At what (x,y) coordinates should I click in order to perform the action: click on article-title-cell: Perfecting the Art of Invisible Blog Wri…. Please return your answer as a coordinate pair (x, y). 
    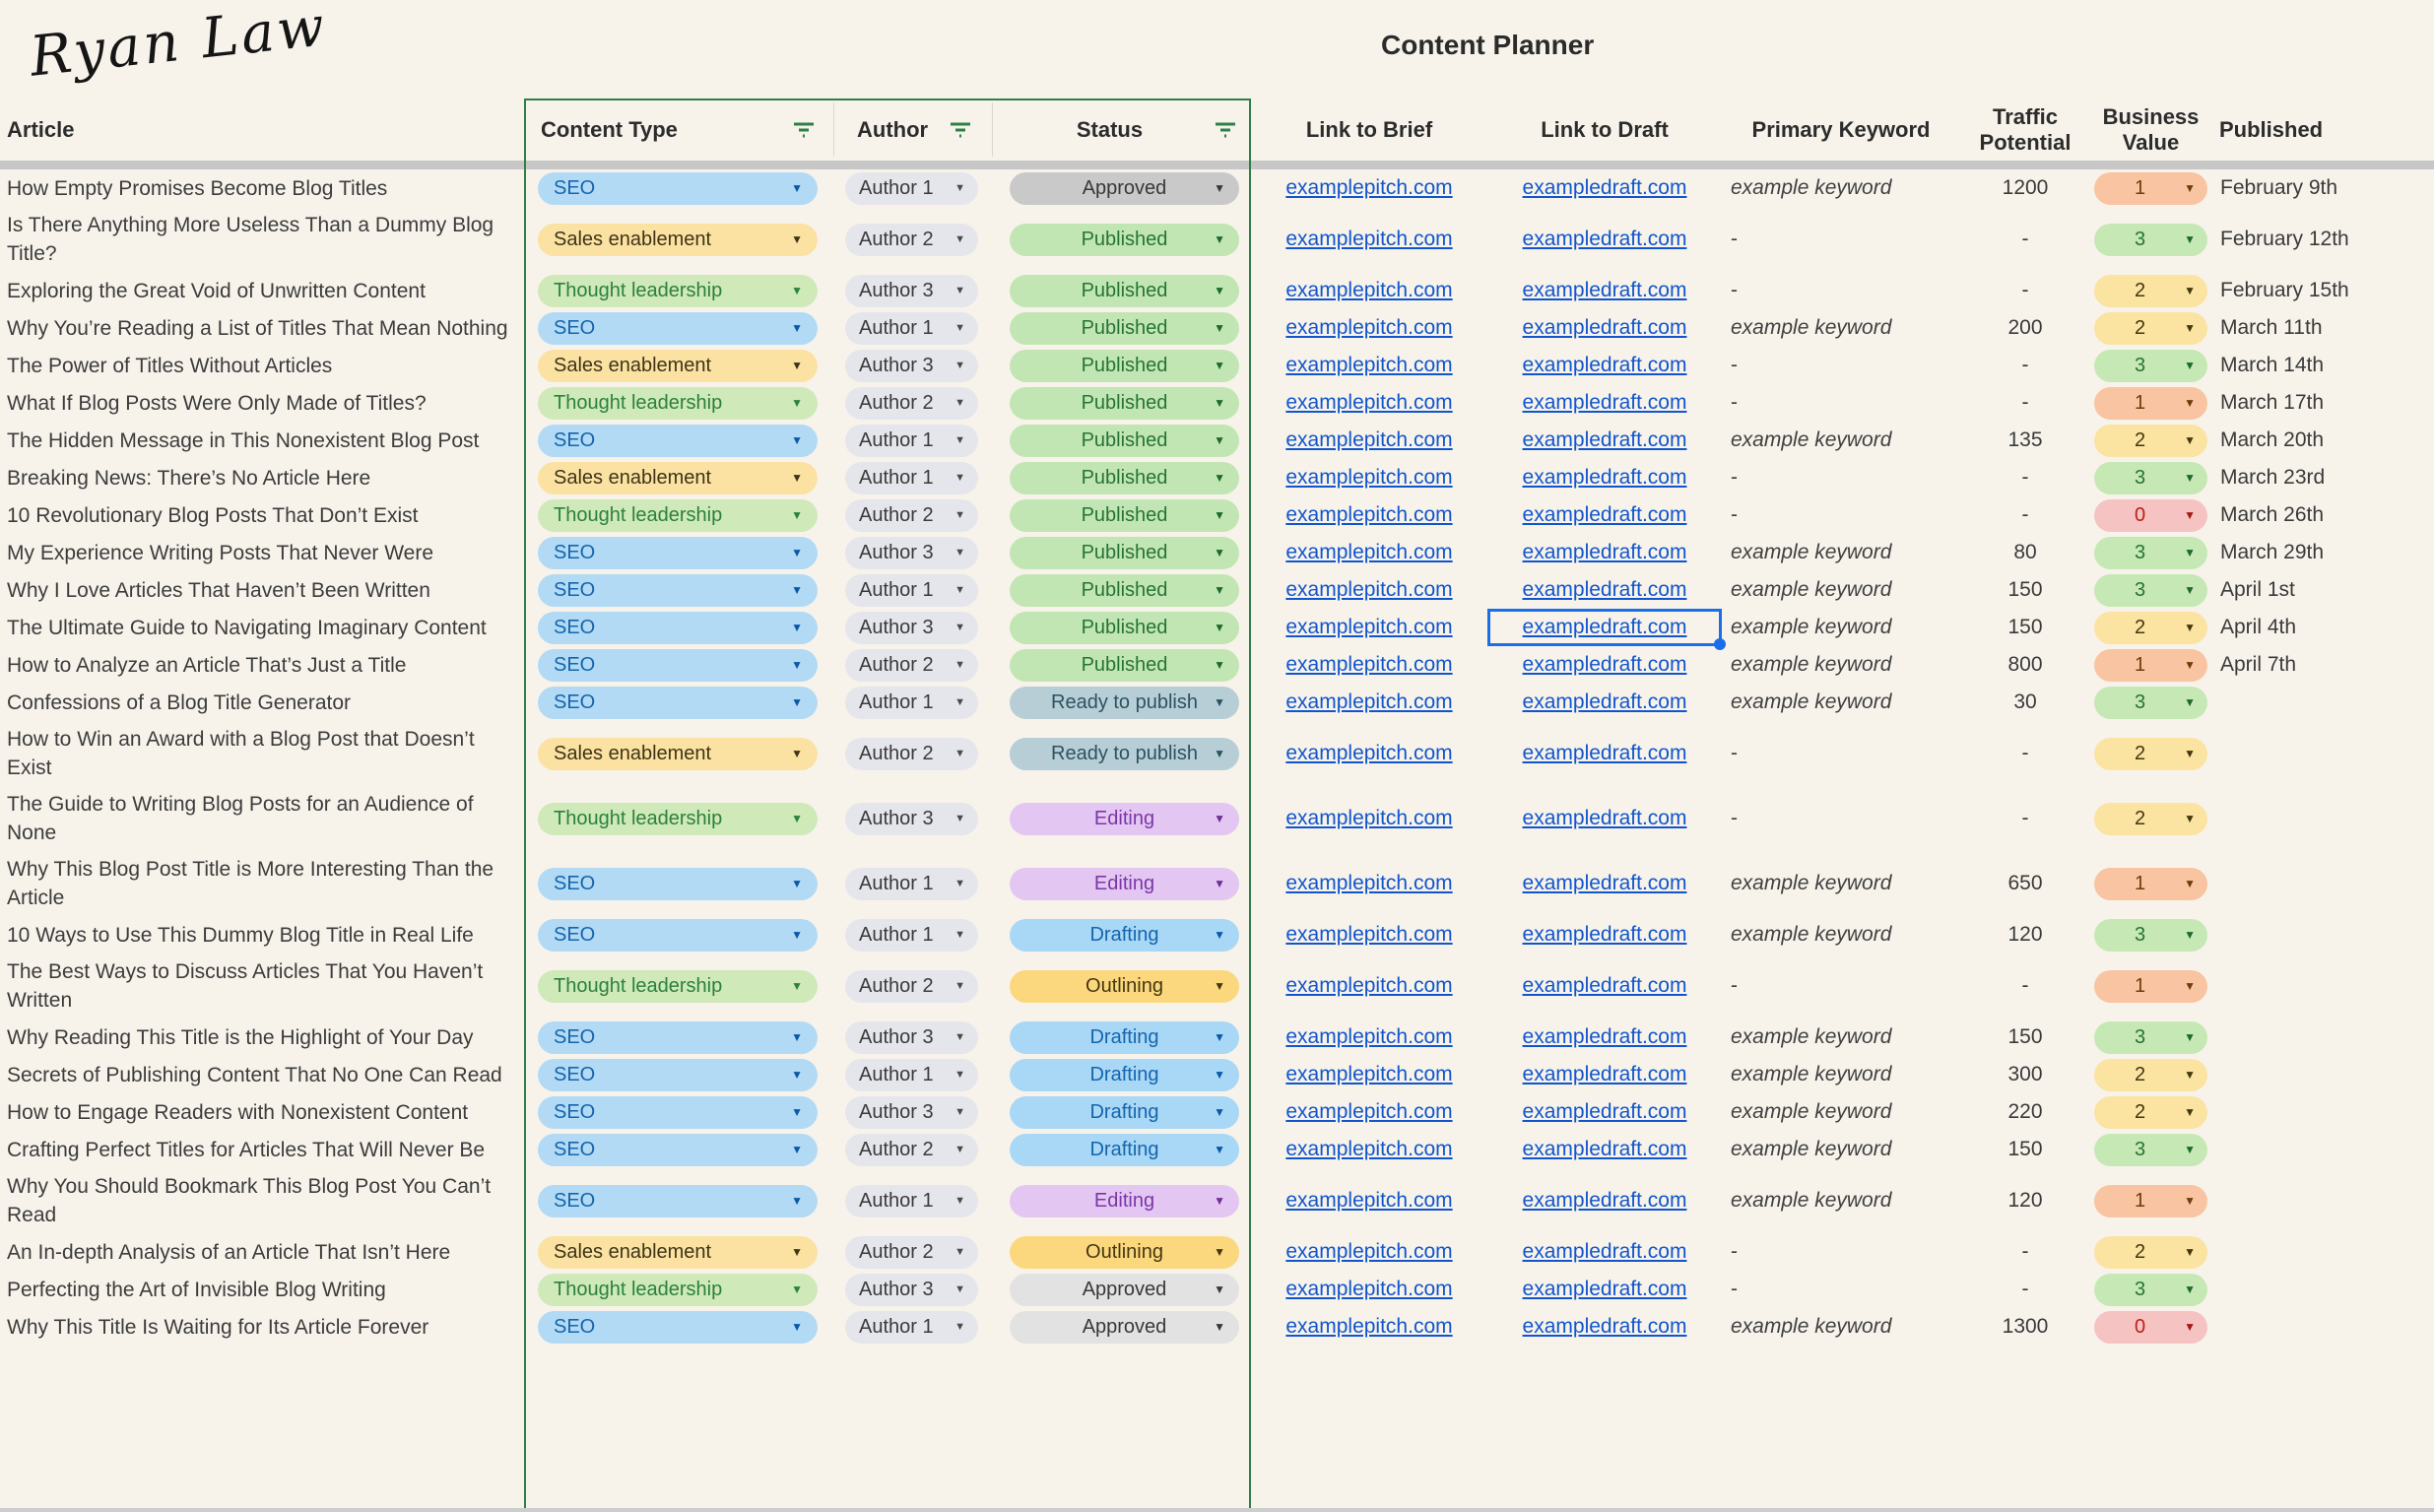
    Looking at the image, I should click on (196, 1289).